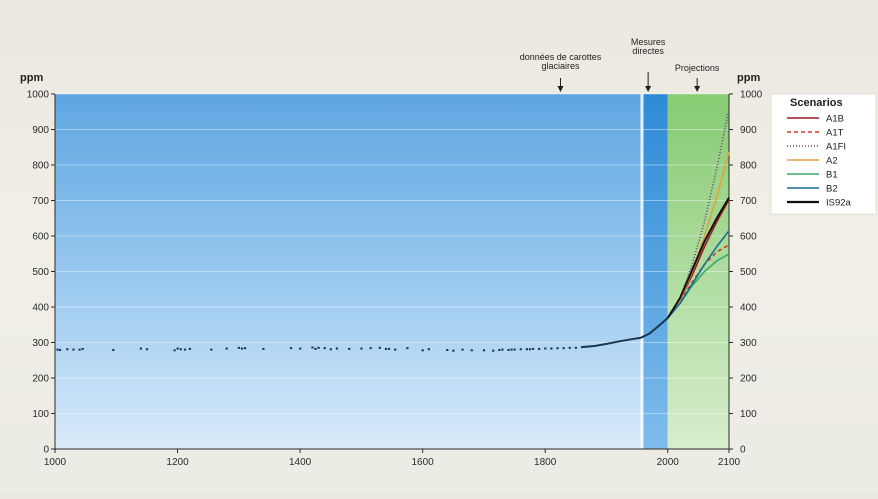 This screenshot has width=878, height=499. I want to click on y-tick-label-left: 700, so click(40, 201).